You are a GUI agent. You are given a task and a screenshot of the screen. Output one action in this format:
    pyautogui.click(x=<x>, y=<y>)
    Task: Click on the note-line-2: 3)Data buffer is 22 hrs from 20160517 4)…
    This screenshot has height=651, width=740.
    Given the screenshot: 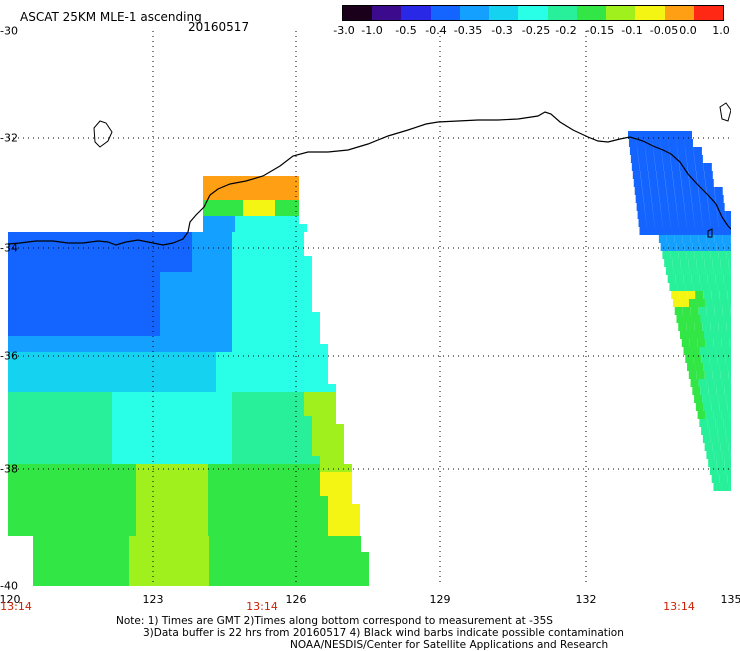 What is the action you would take?
    pyautogui.click(x=383, y=633)
    